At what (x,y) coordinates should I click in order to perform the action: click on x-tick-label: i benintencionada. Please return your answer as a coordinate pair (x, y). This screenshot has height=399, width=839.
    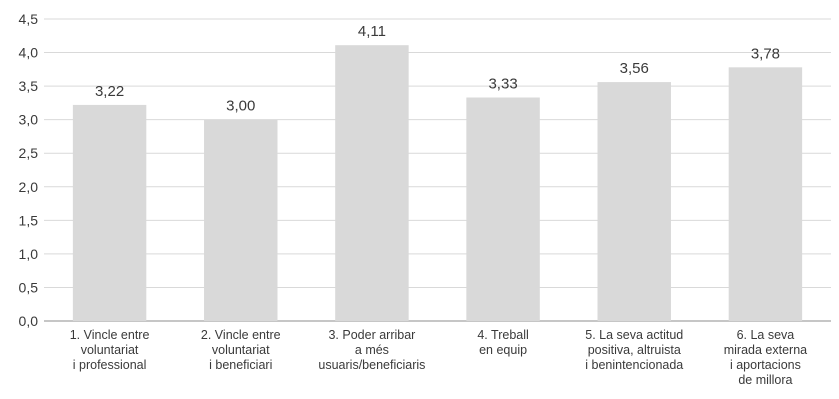
    Looking at the image, I should click on (634, 365).